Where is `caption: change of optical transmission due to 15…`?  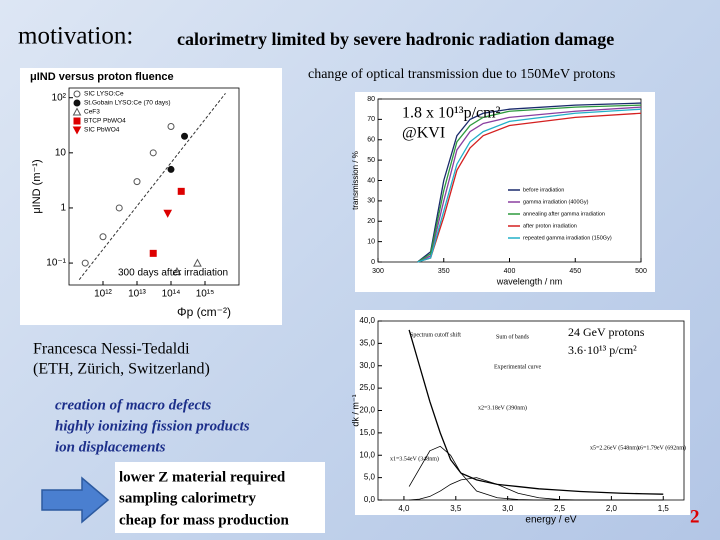
caption: change of optical transmission due to 15… is located at coordinates (461, 74).